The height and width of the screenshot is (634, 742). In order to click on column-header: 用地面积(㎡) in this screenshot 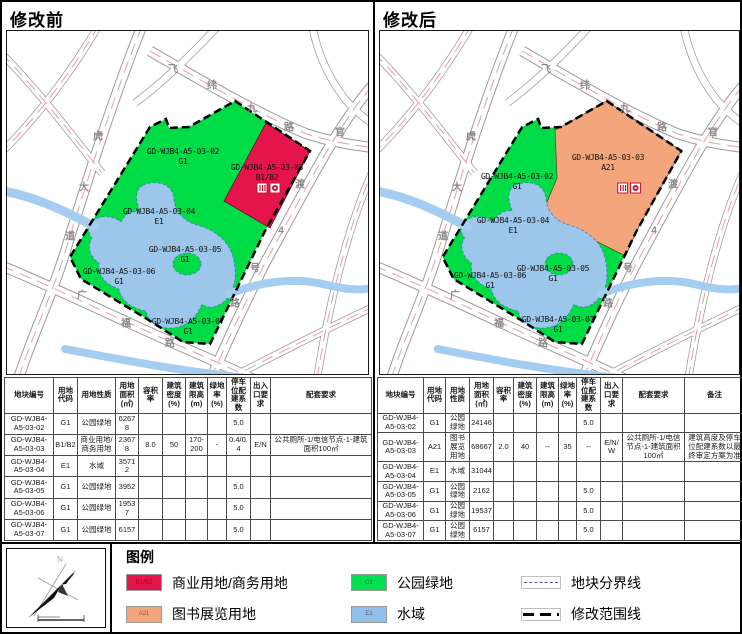, I will do `click(127, 395)`.